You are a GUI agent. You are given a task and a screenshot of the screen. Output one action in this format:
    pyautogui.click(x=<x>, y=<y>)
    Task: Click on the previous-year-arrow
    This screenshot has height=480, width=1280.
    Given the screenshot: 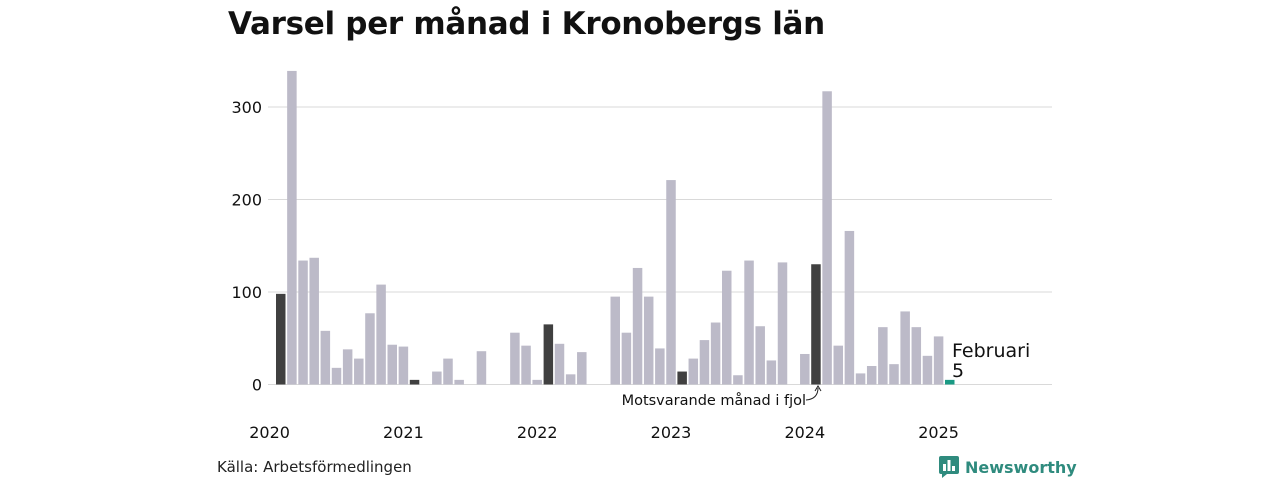 What is the action you would take?
    pyautogui.click(x=812, y=394)
    